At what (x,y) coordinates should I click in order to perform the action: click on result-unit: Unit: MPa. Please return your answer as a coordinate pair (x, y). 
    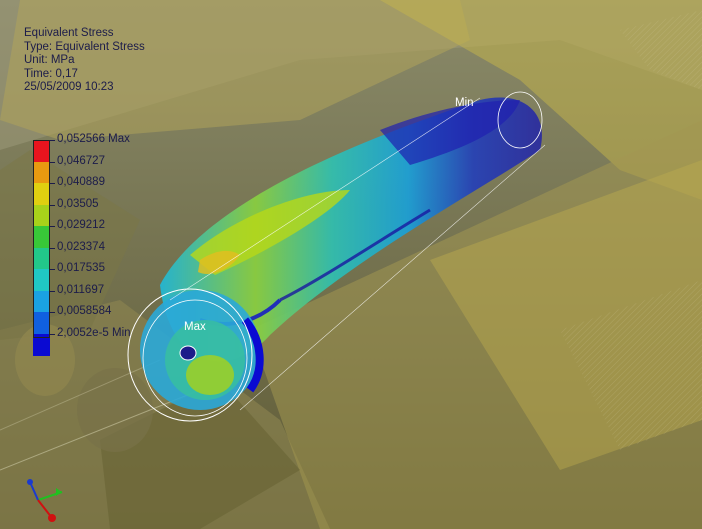
    Looking at the image, I should click on (49, 60).